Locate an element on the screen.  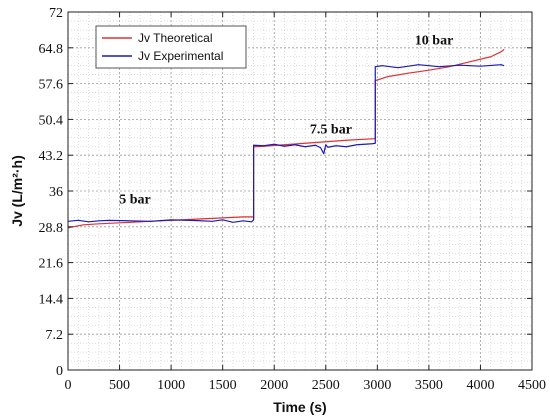
y-tick-label: 0 is located at coordinates (59, 371).